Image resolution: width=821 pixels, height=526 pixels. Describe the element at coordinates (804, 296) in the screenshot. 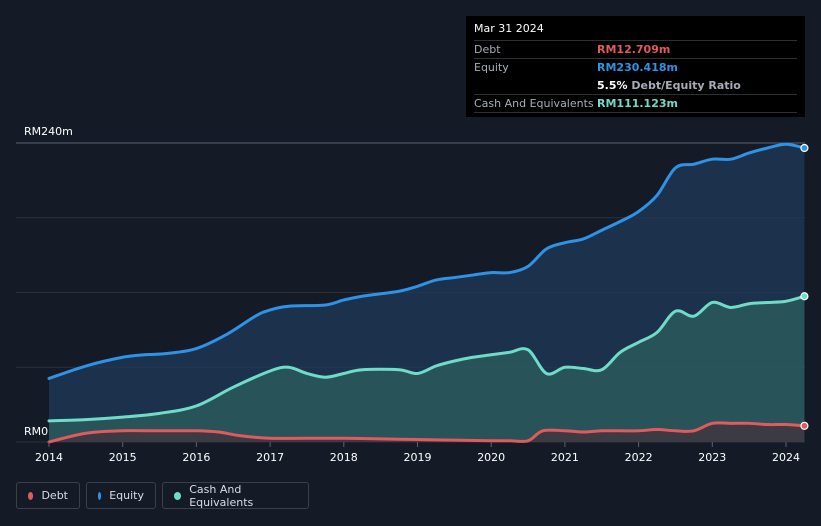

I see `cash-and-equivalents-end-marker` at that location.